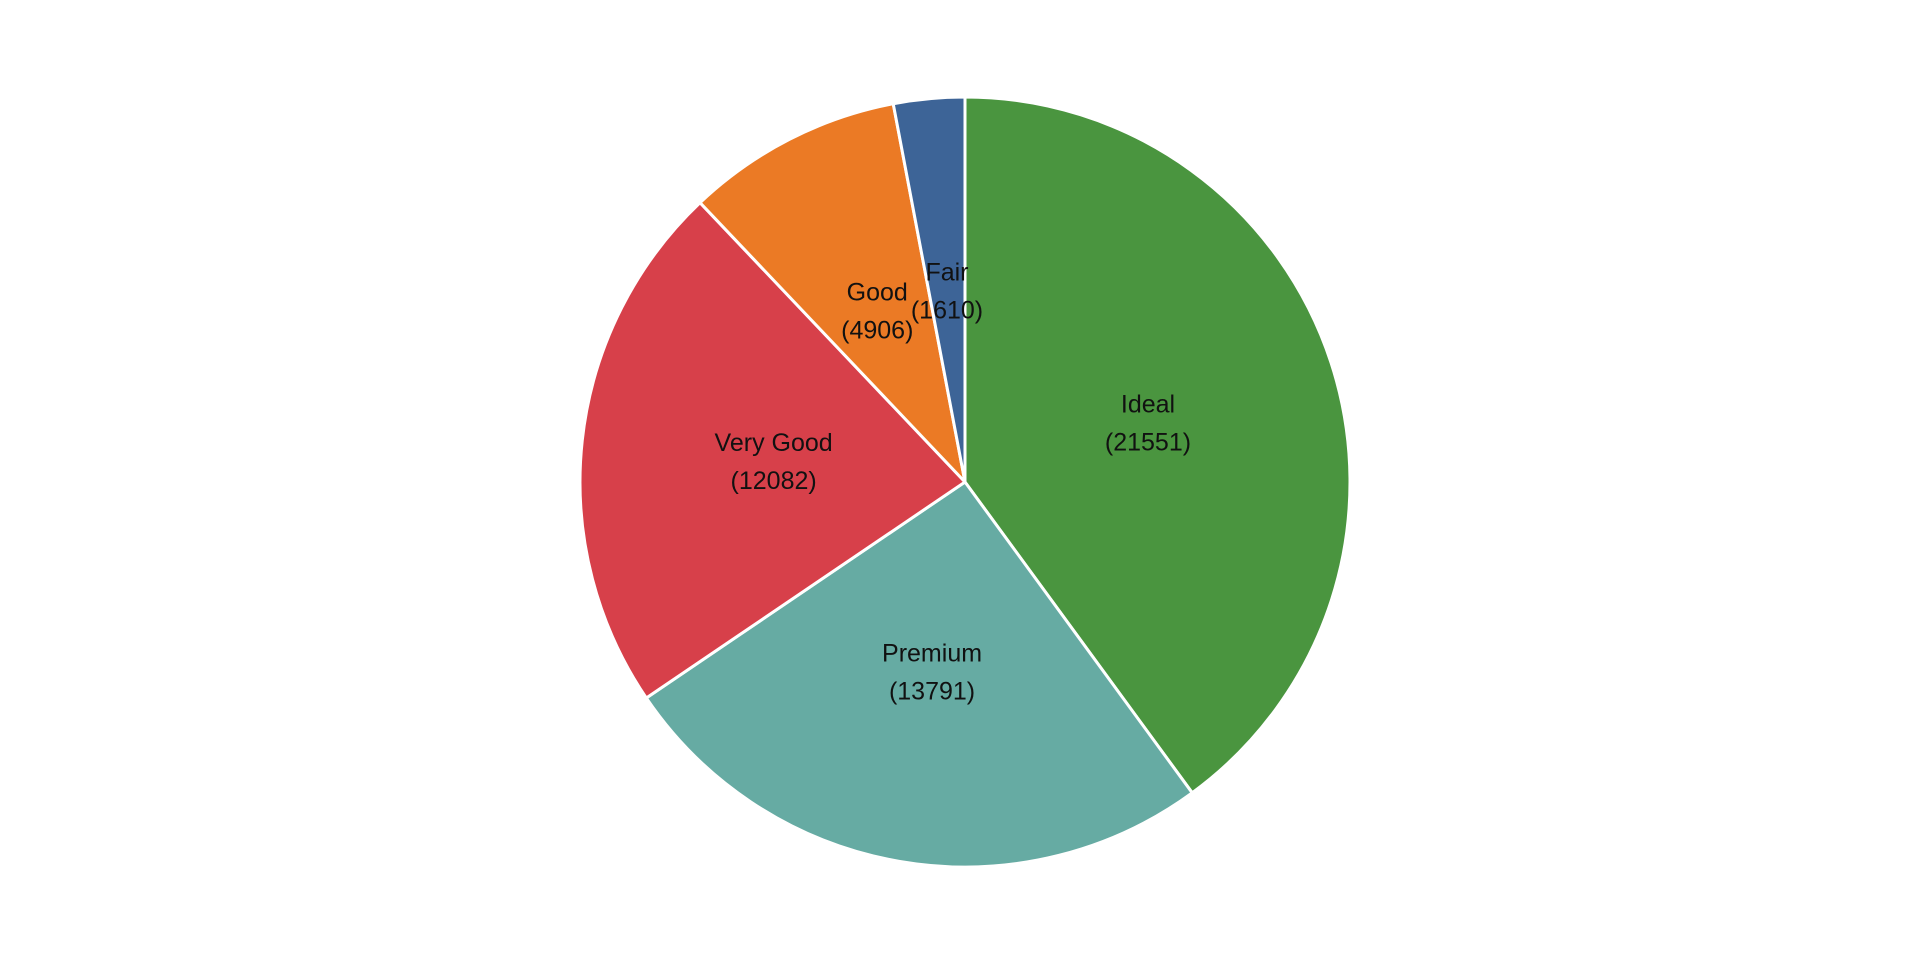 This screenshot has height=960, width=1920. Describe the element at coordinates (946, 272) in the screenshot. I see `slice-label-fair: Fair` at that location.